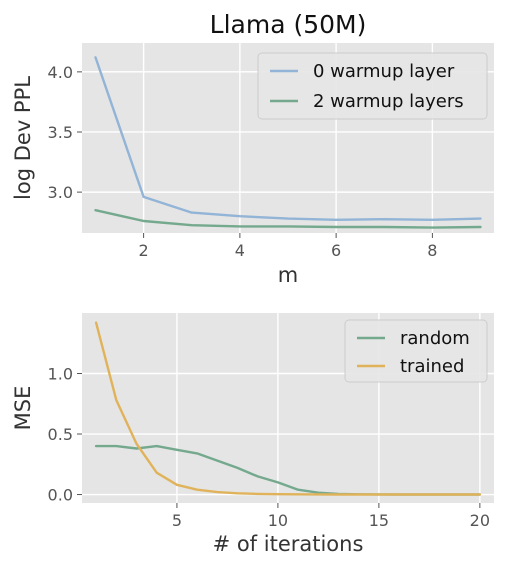  Describe the element at coordinates (60, 495) in the screenshot. I see `y-tick-label: 0.0` at that location.